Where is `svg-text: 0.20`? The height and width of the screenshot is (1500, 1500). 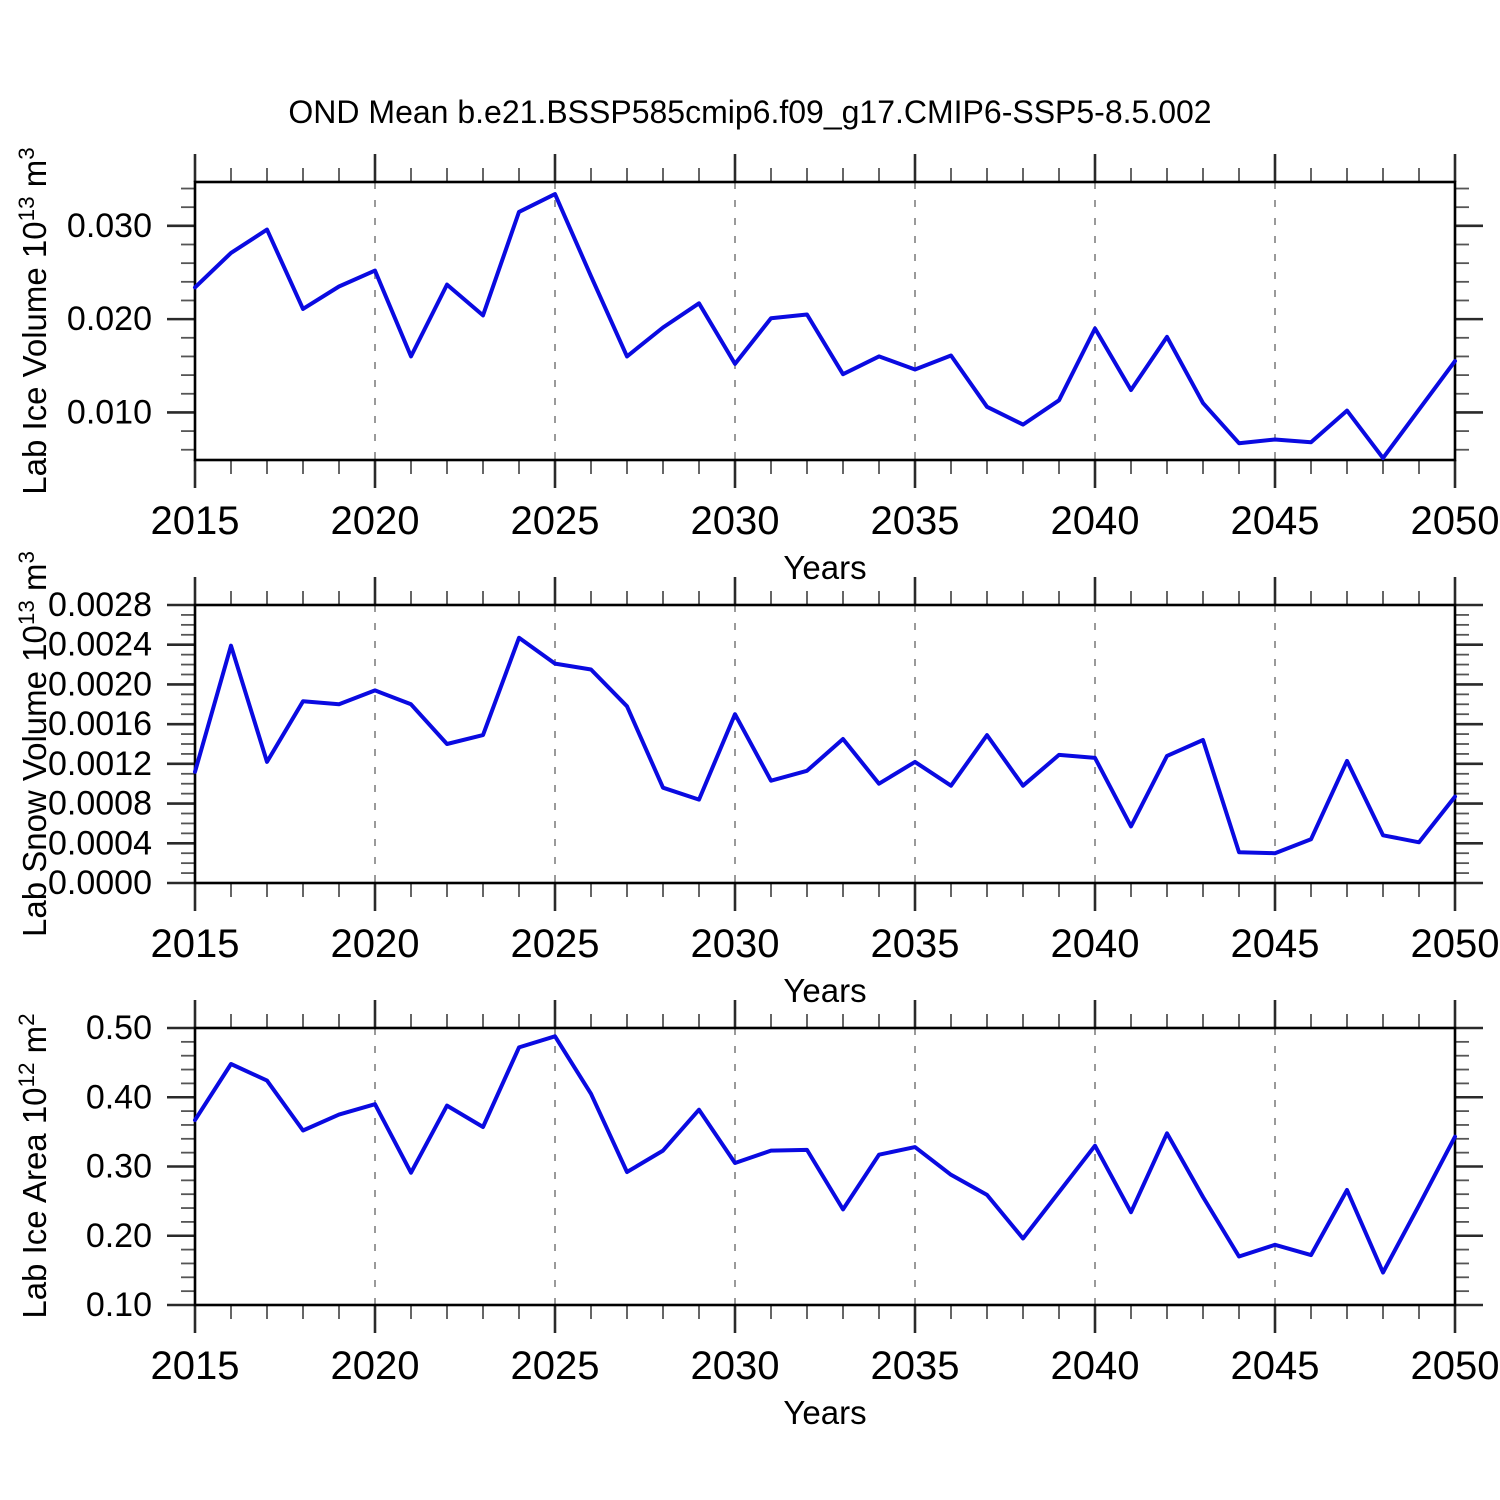
svg-text: 0.20 is located at coordinates (119, 1236).